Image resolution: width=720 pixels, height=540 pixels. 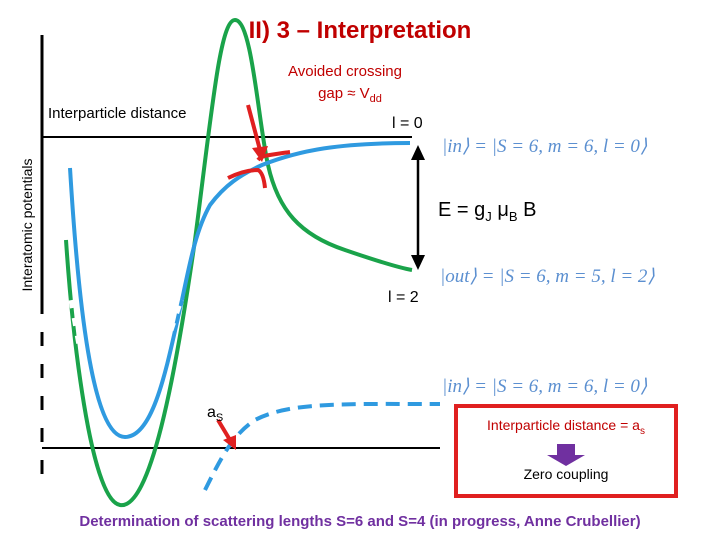 What do you see at coordinates (642, 431) in the screenshot?
I see `box-sub: s` at bounding box center [642, 431].